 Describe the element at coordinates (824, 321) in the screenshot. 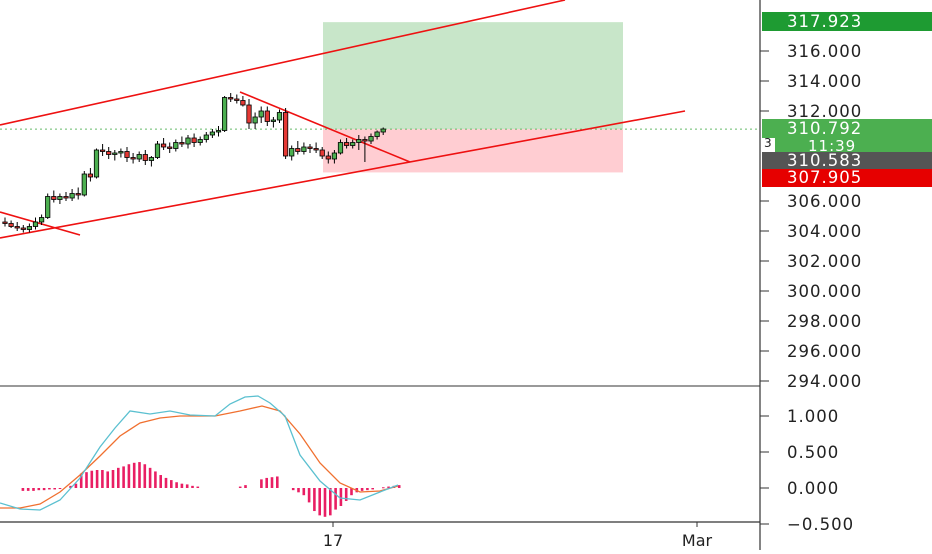

I see `price-tick-label: 298.000` at that location.